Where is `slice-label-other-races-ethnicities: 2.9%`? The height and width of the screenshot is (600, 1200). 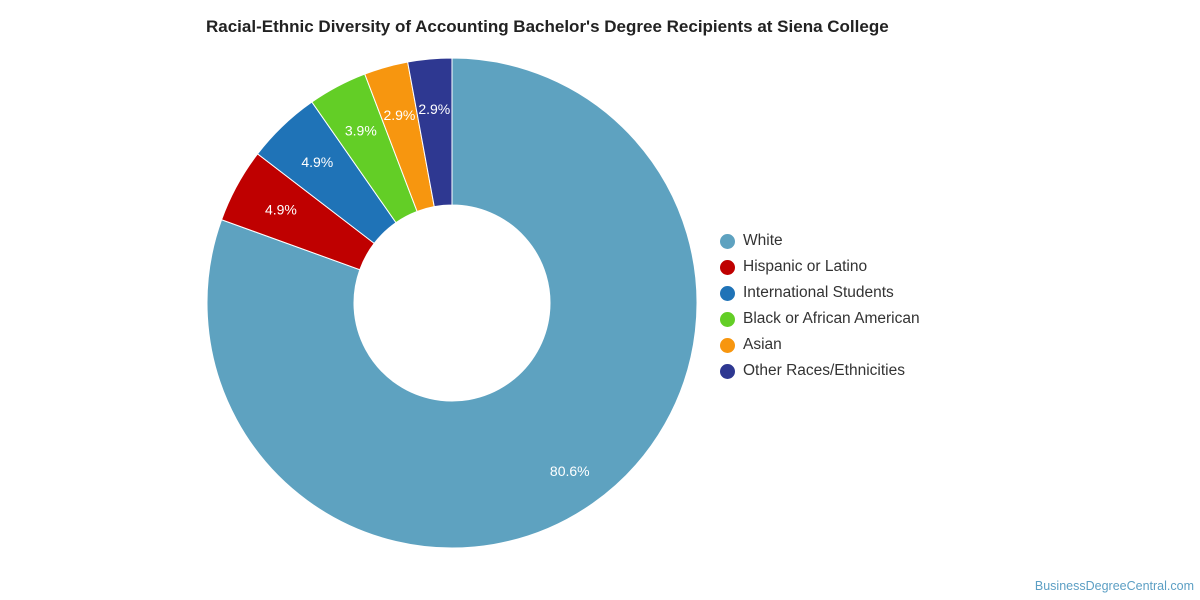 slice-label-other-races-ethnicities: 2.9% is located at coordinates (434, 109).